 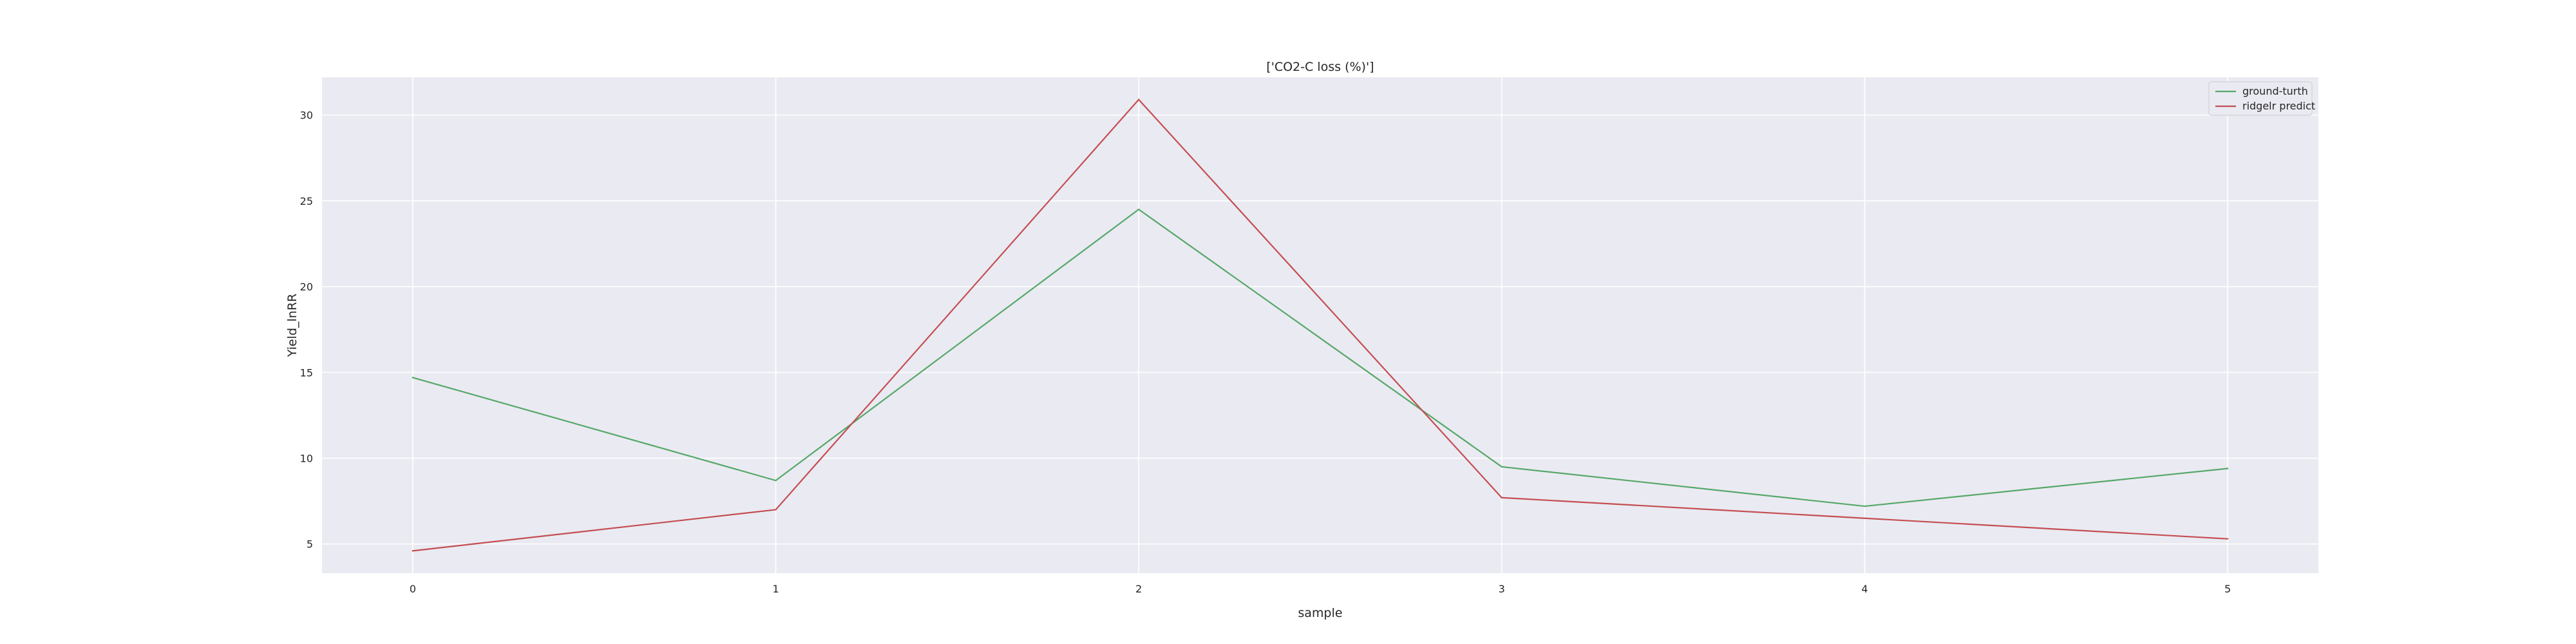 I want to click on y-axis-label: Yield_lnRR, so click(x=292, y=326).